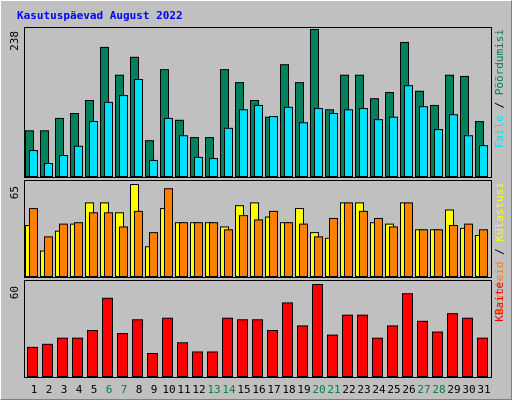  I want to click on y-tick-label: 238, so click(14, 41).